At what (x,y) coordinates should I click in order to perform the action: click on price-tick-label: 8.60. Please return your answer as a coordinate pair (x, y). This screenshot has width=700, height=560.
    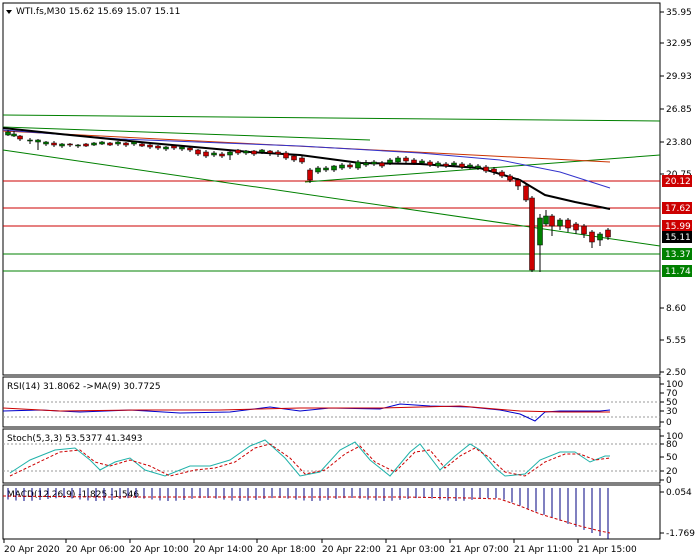
    Looking at the image, I should click on (676, 309).